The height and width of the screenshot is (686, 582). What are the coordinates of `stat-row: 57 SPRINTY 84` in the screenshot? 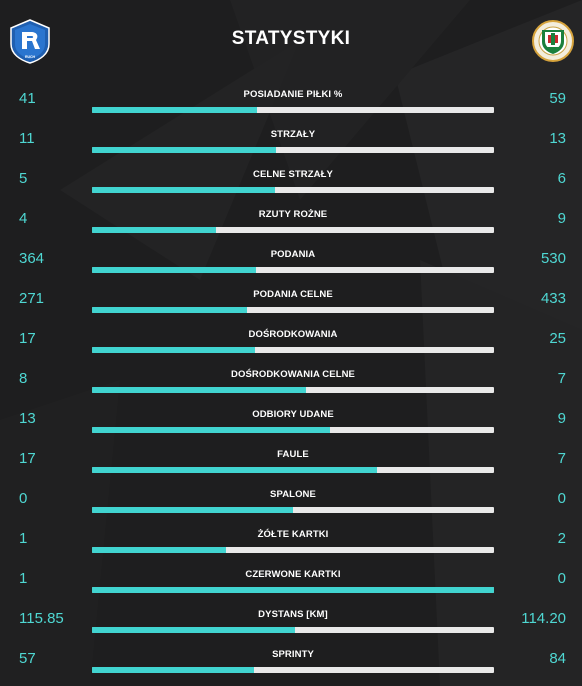 It's located at (291, 660).